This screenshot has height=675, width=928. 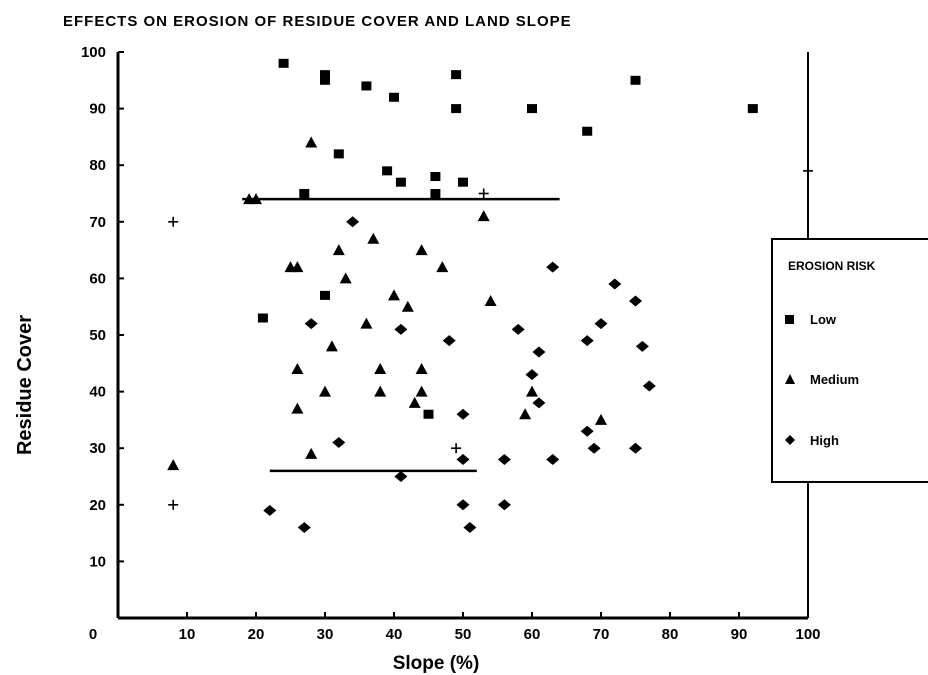 What do you see at coordinates (97, 561) in the screenshot?
I see `y-tick-label: 10` at bounding box center [97, 561].